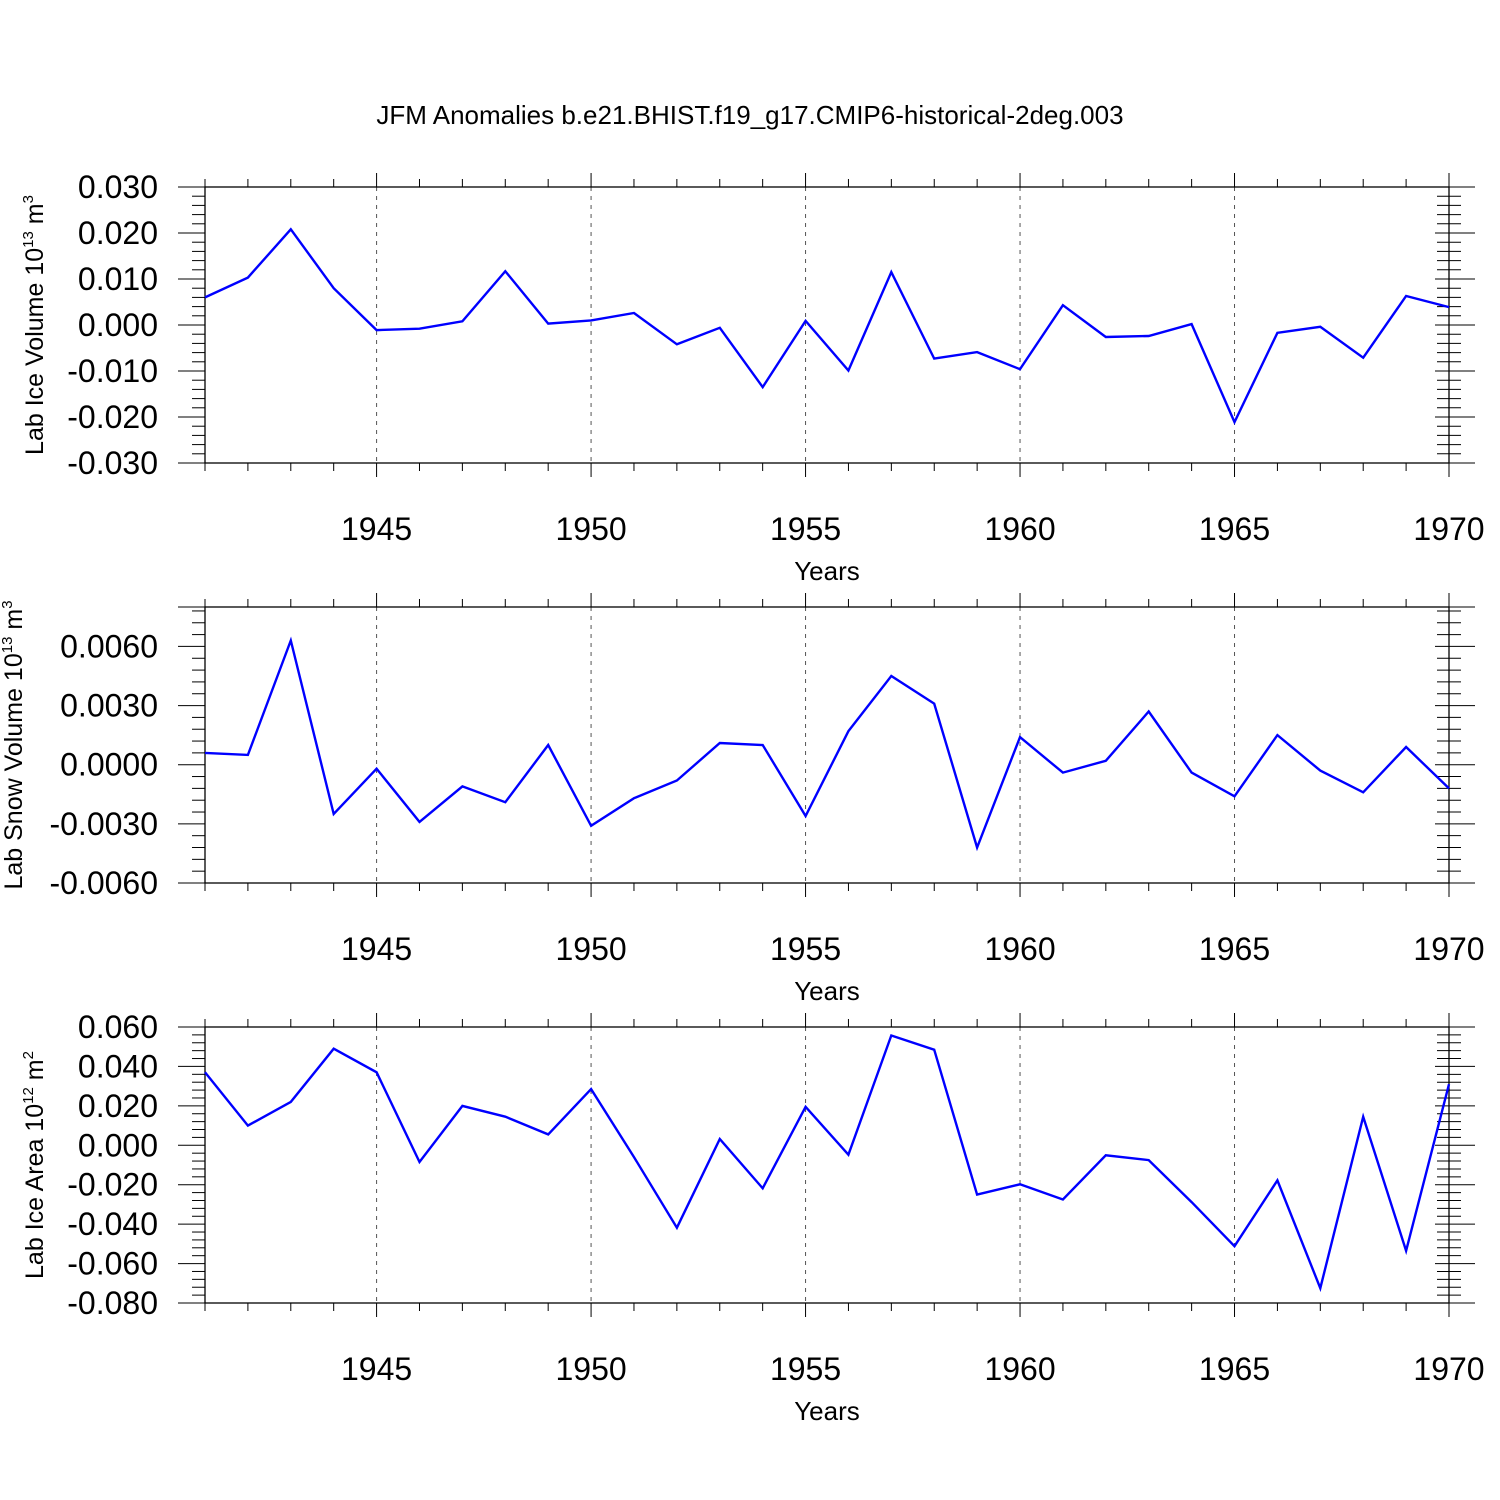 The width and height of the screenshot is (1500, 1500). I want to click on y-tick-label: -0.010, so click(112, 371).